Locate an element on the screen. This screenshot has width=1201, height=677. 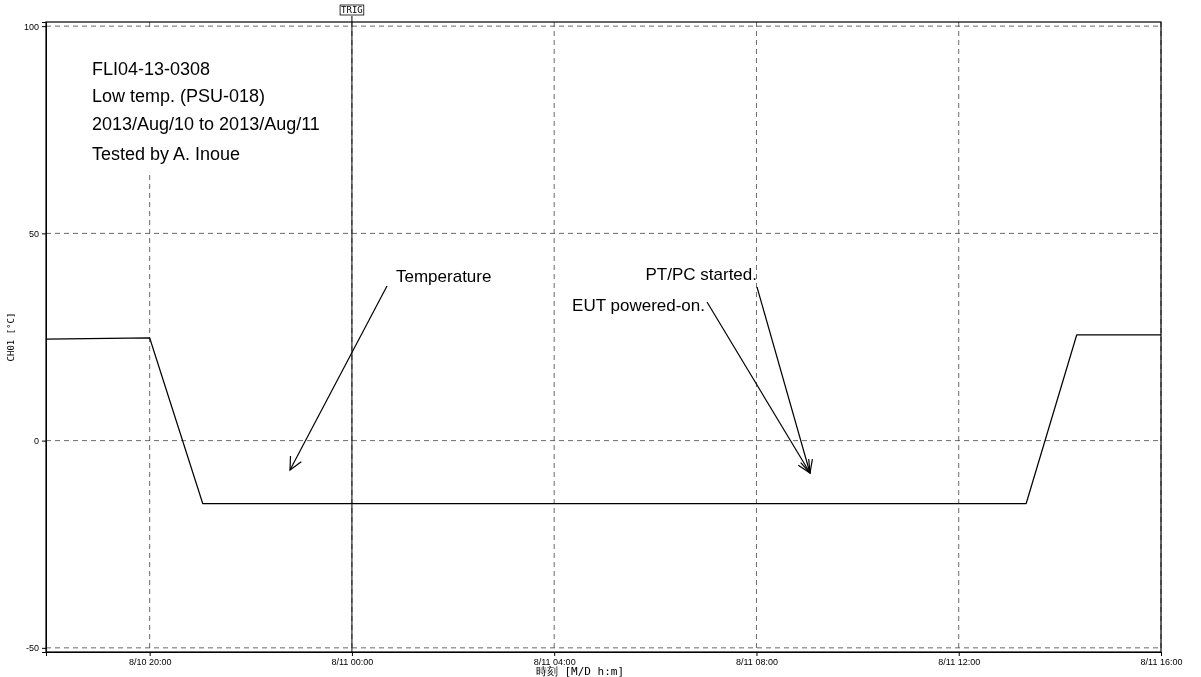
annotation: FLI04-13-0308 is located at coordinates (151, 69).